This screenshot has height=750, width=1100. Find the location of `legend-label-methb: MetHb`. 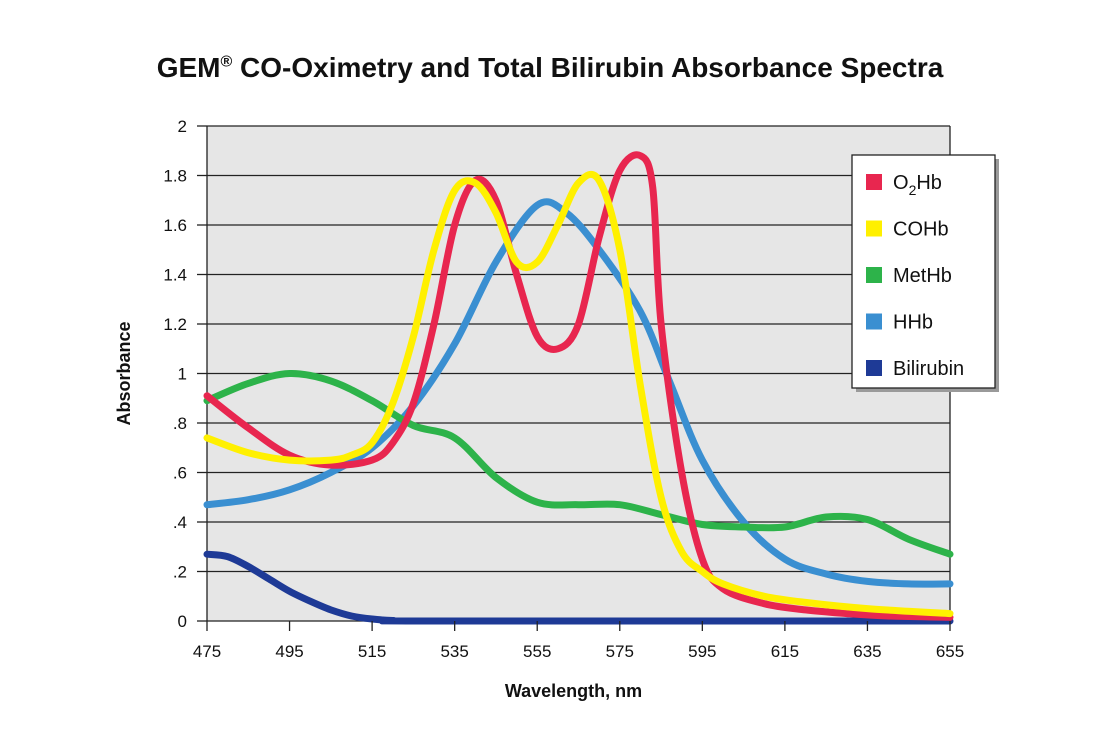

legend-label-methb: MetHb is located at coordinates (922, 276).